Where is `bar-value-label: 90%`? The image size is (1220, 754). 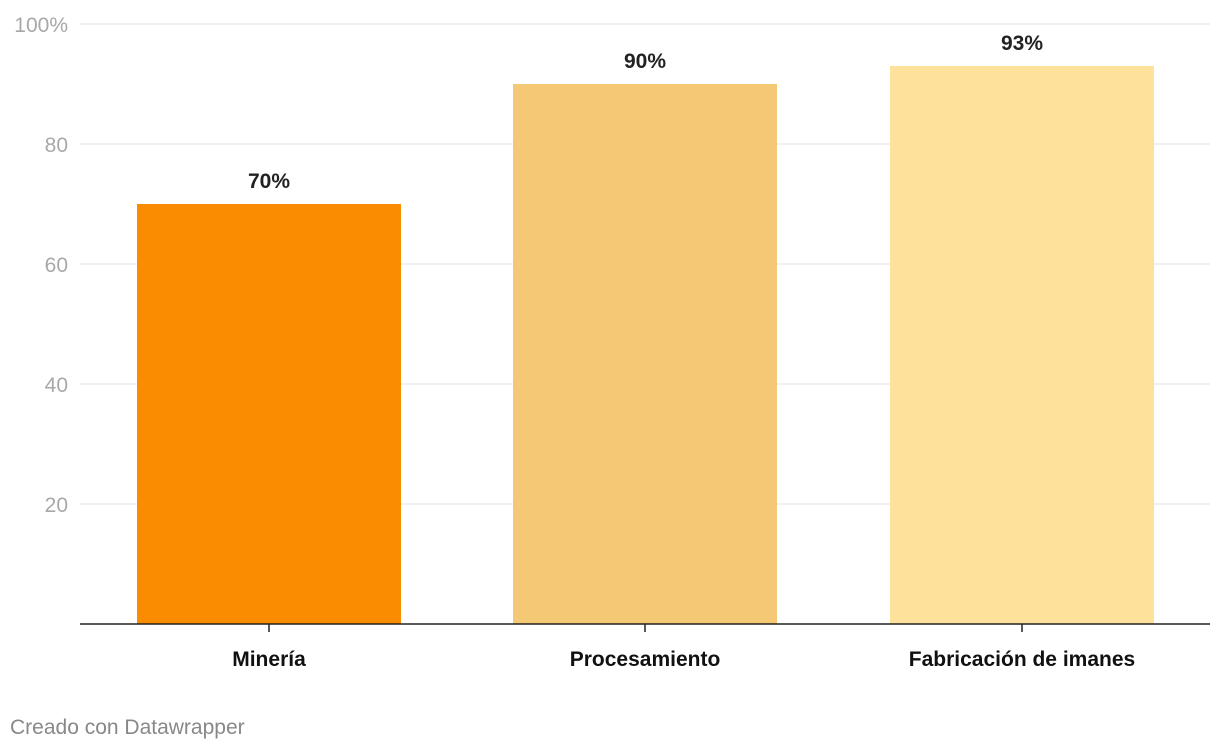 bar-value-label: 90% is located at coordinates (645, 61).